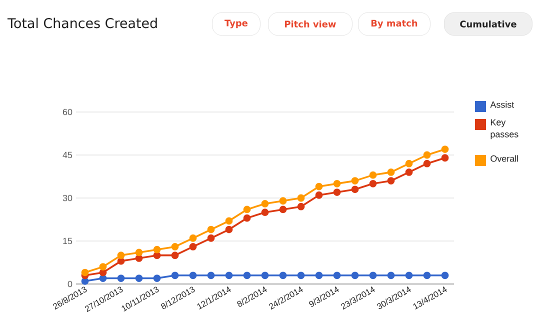  Describe the element at coordinates (67, 198) in the screenshot. I see `y-tick-label: 30` at that location.